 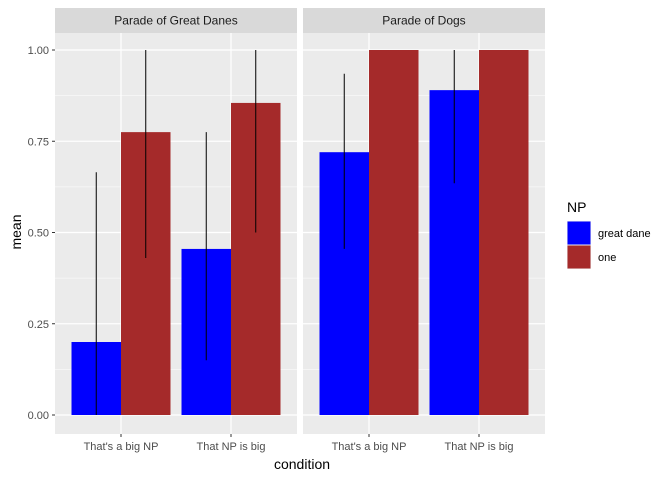 What do you see at coordinates (607, 258) in the screenshot?
I see `legend-label: one` at bounding box center [607, 258].